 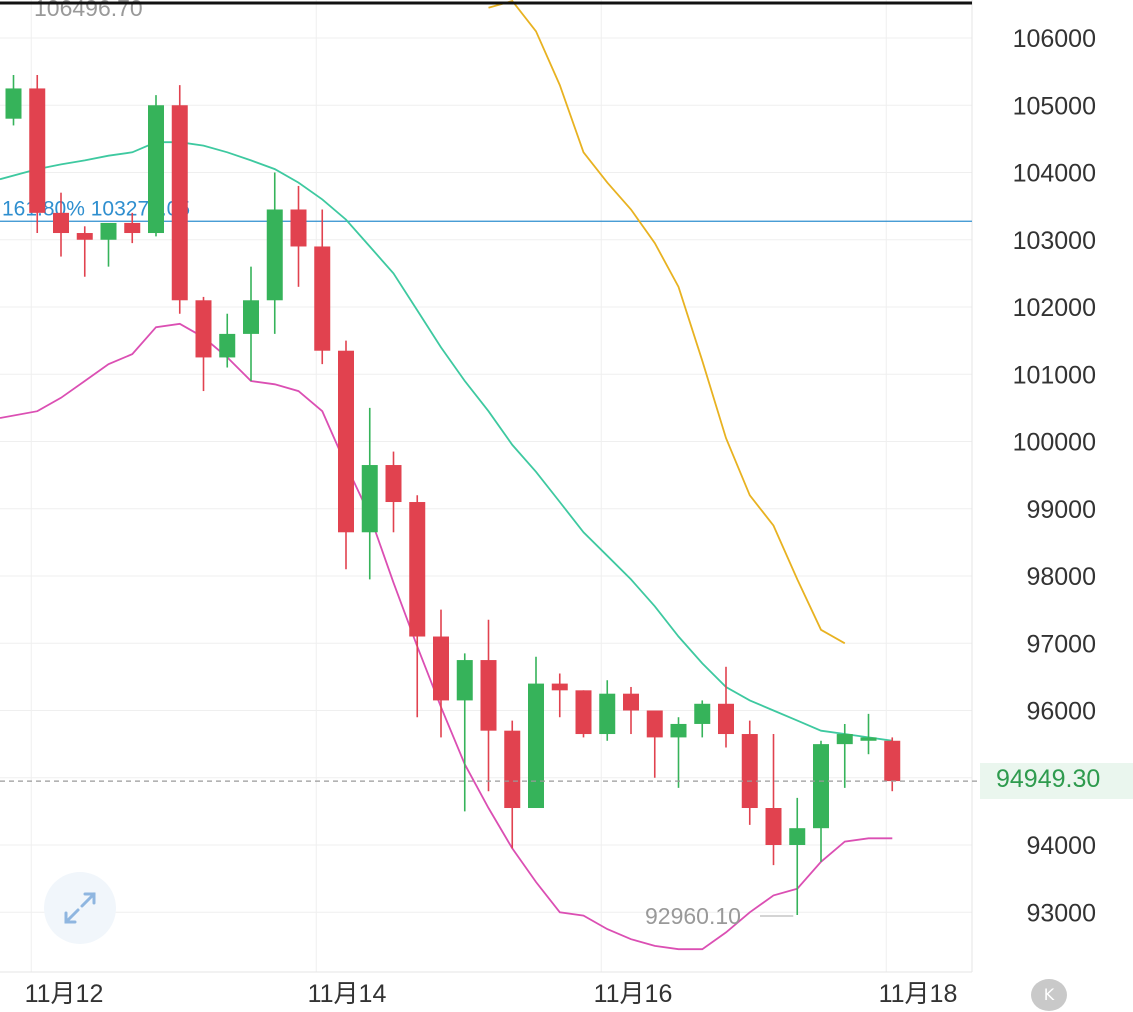 I want to click on y-tick-label: 101000, so click(x=1054, y=375).